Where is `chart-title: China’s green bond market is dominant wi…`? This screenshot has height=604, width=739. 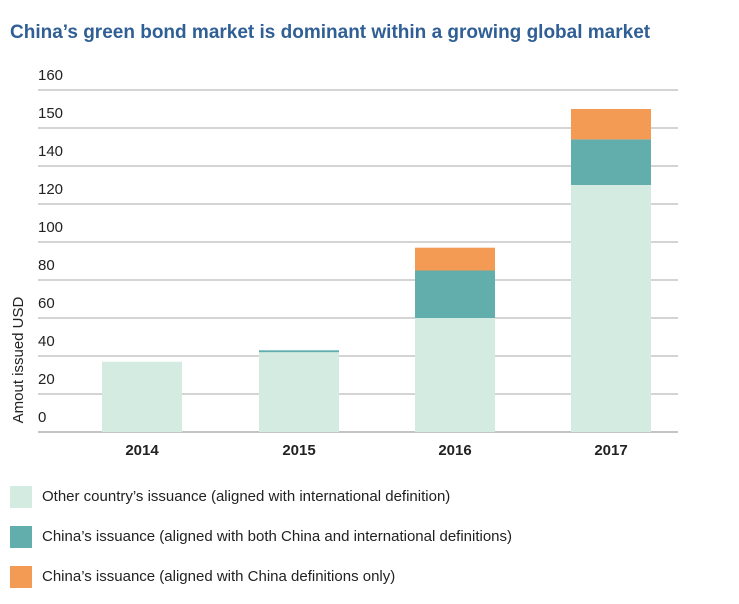
chart-title: China’s green bond market is dominant wi… is located at coordinates (330, 32).